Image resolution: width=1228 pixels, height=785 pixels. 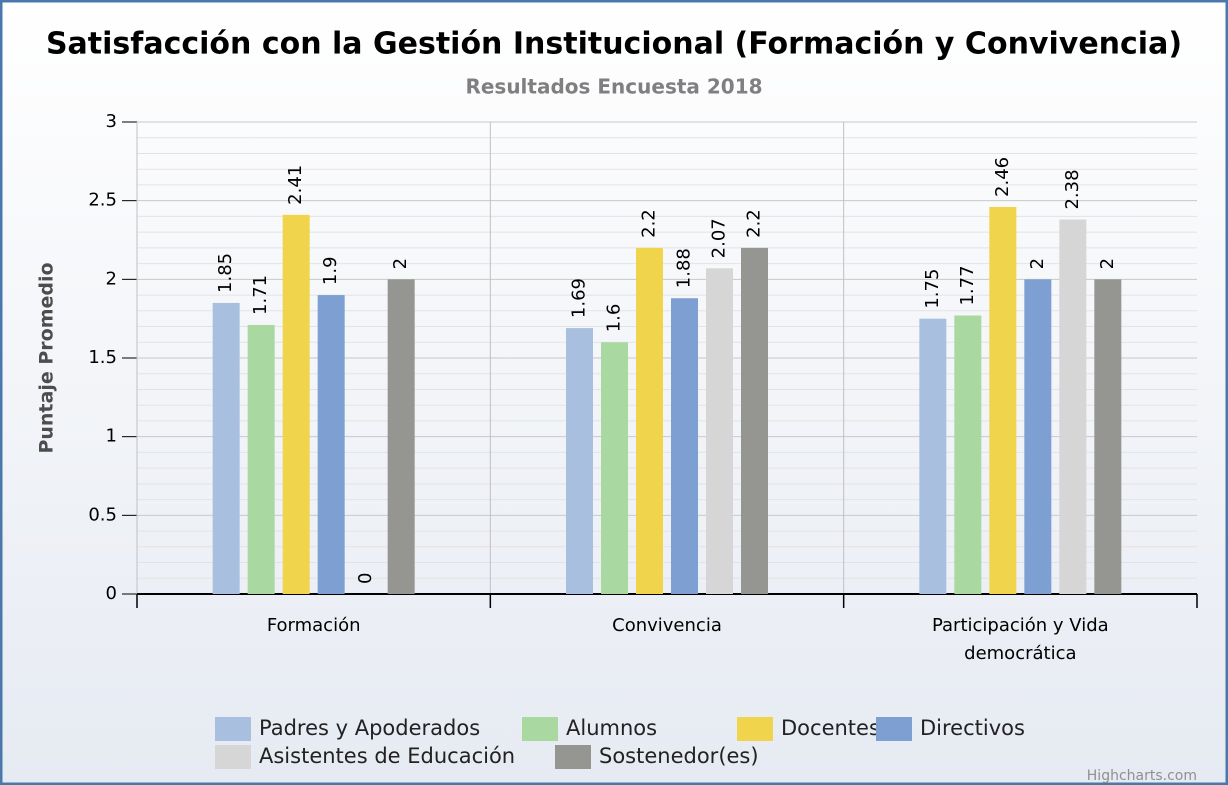 I want to click on data-label: 1.6, so click(x=614, y=318).